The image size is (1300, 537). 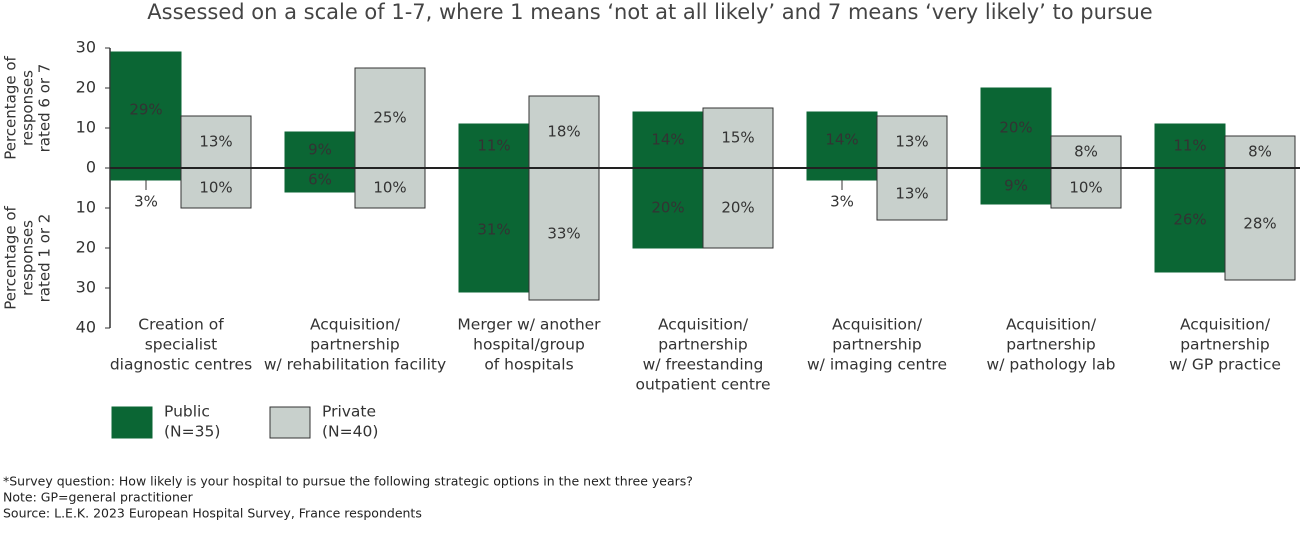 What do you see at coordinates (98, 497) in the screenshot?
I see `footnote: Note: GP=general practitioner` at bounding box center [98, 497].